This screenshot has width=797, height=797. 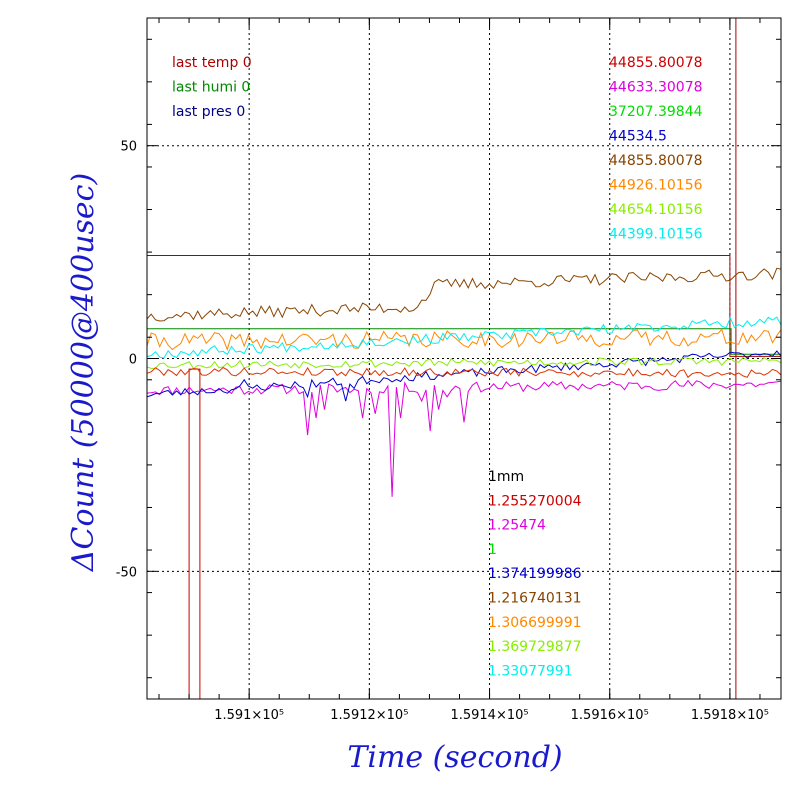 What do you see at coordinates (535, 501) in the screenshot?
I see `legend-entry: 1.255270004` at bounding box center [535, 501].